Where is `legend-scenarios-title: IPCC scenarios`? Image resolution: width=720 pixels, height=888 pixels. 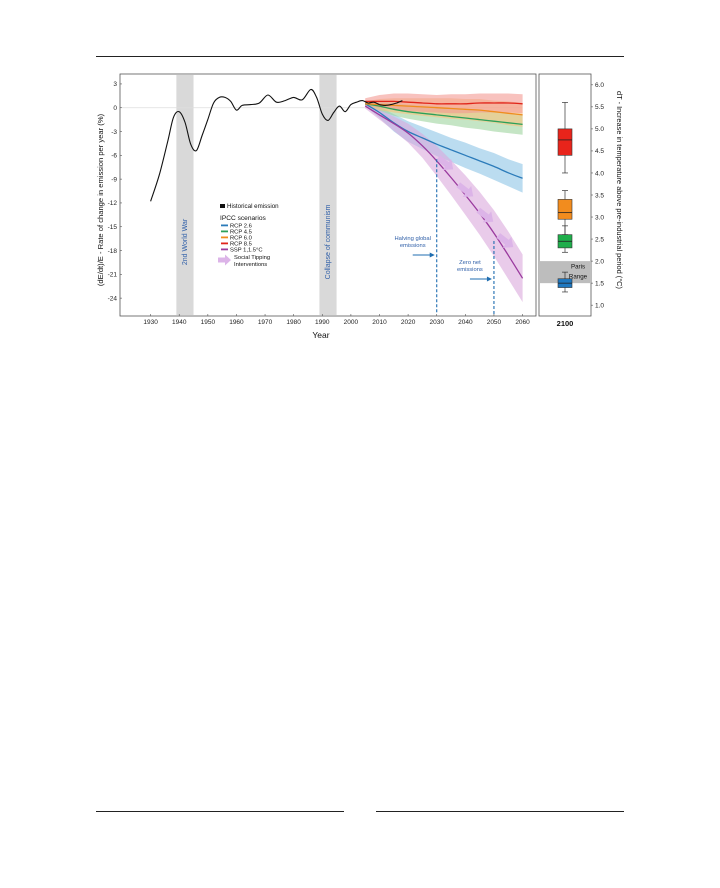 legend-scenarios-title: IPCC scenarios is located at coordinates (243, 218).